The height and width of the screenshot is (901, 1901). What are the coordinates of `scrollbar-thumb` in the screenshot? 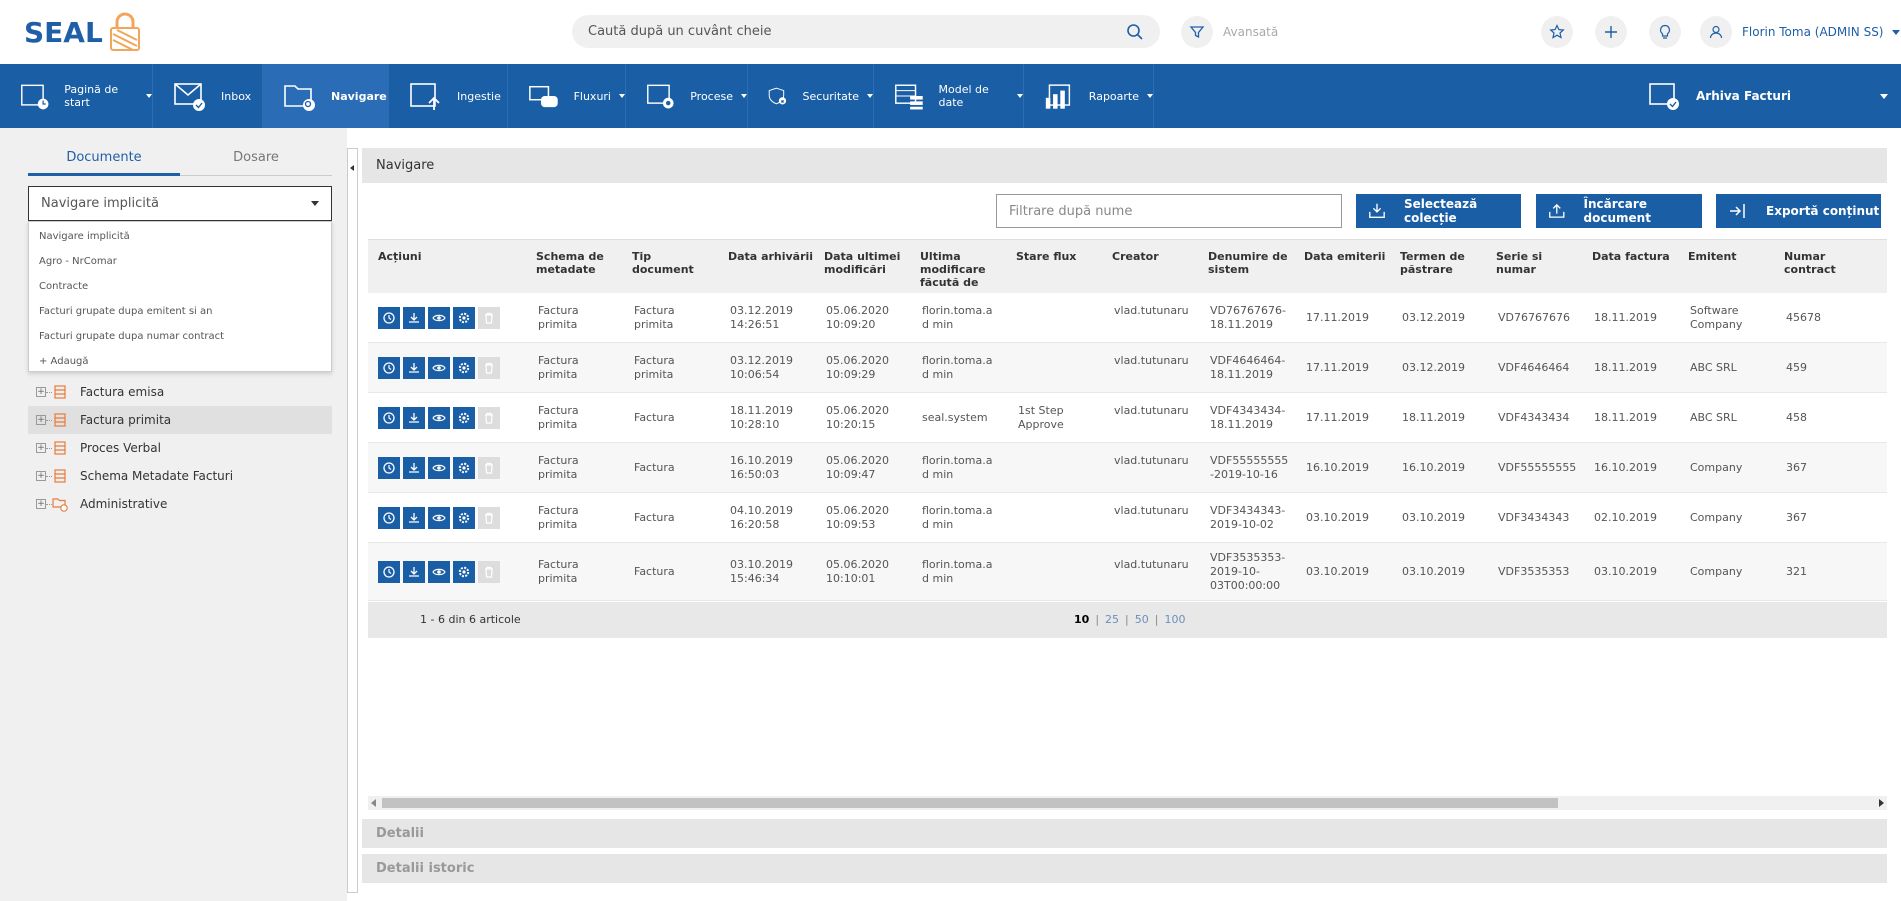 It's located at (970, 803).